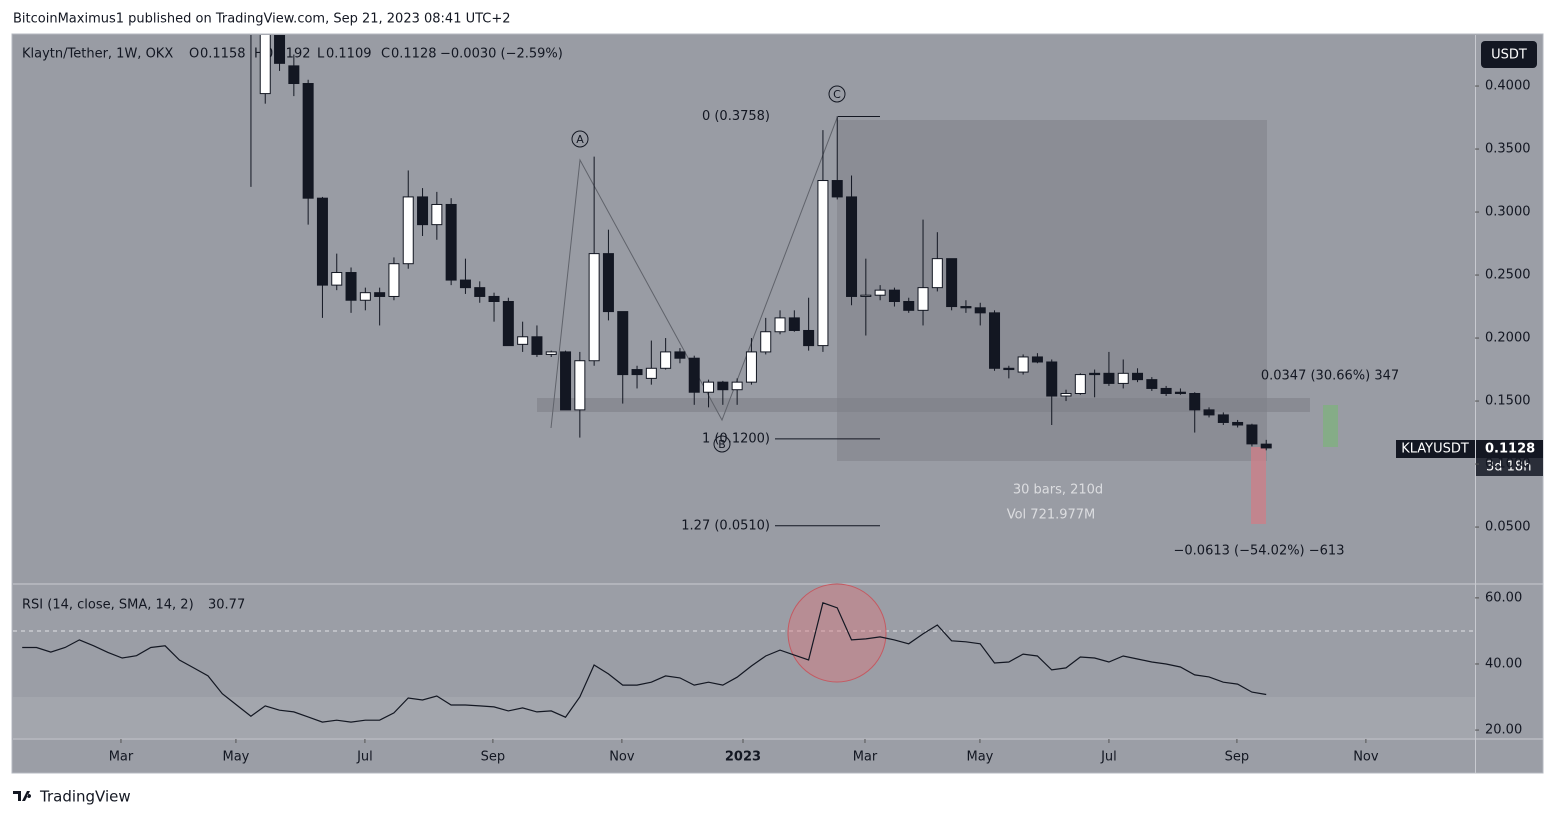 The height and width of the screenshot is (818, 1556). Describe the element at coordinates (743, 757) in the screenshot. I see `x-tick-label: 2023` at that location.